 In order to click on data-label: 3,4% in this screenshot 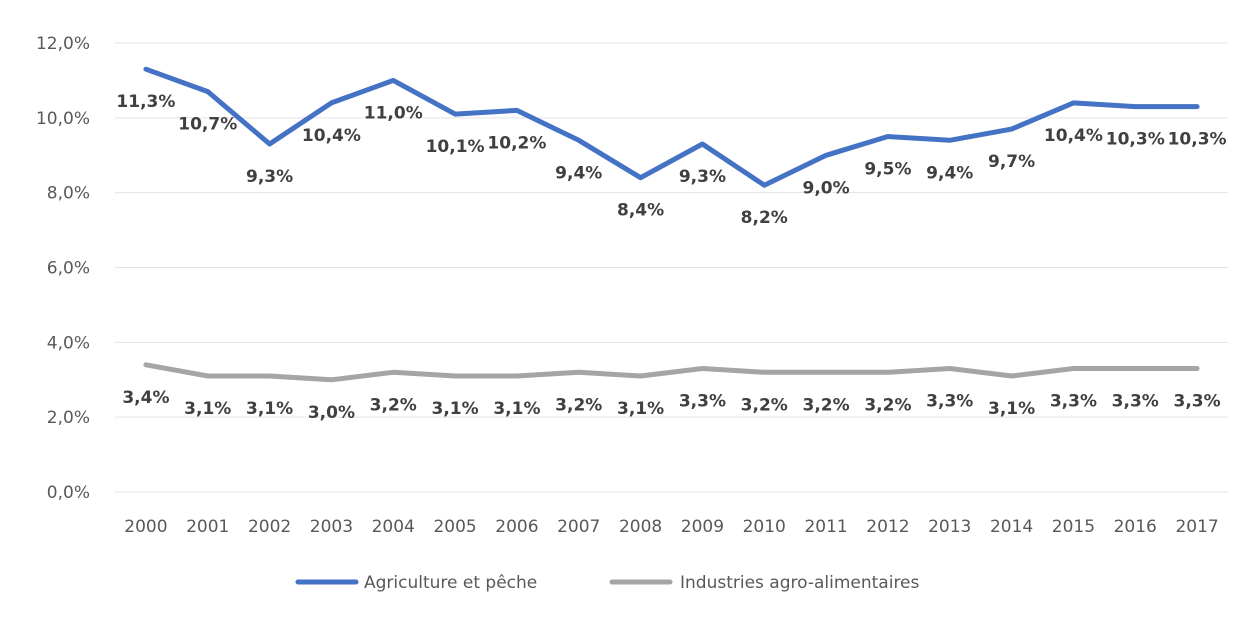, I will do `click(145, 398)`.